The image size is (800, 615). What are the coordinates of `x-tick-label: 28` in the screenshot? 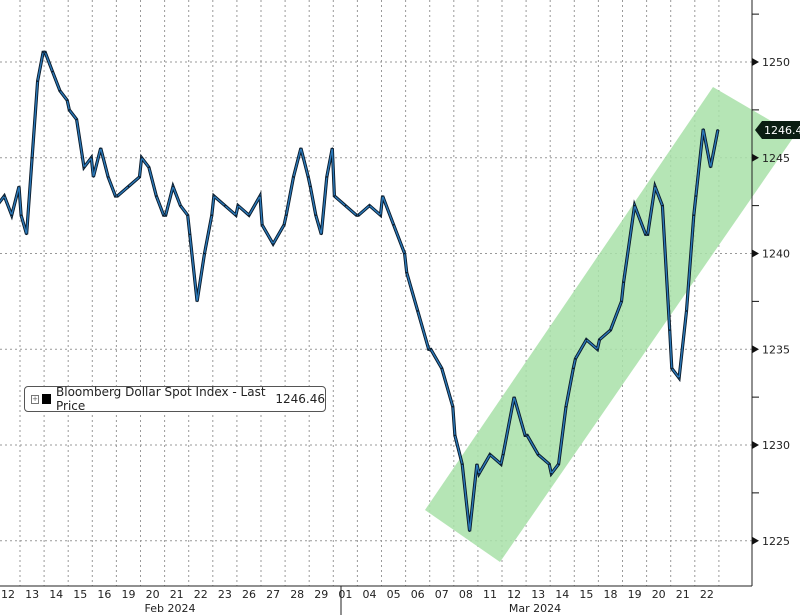 It's located at (297, 594).